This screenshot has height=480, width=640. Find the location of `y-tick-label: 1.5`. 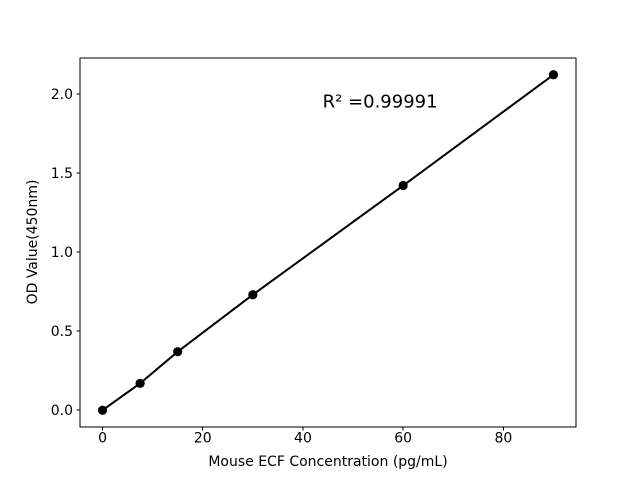

y-tick-label: 1.5 is located at coordinates (62, 174).